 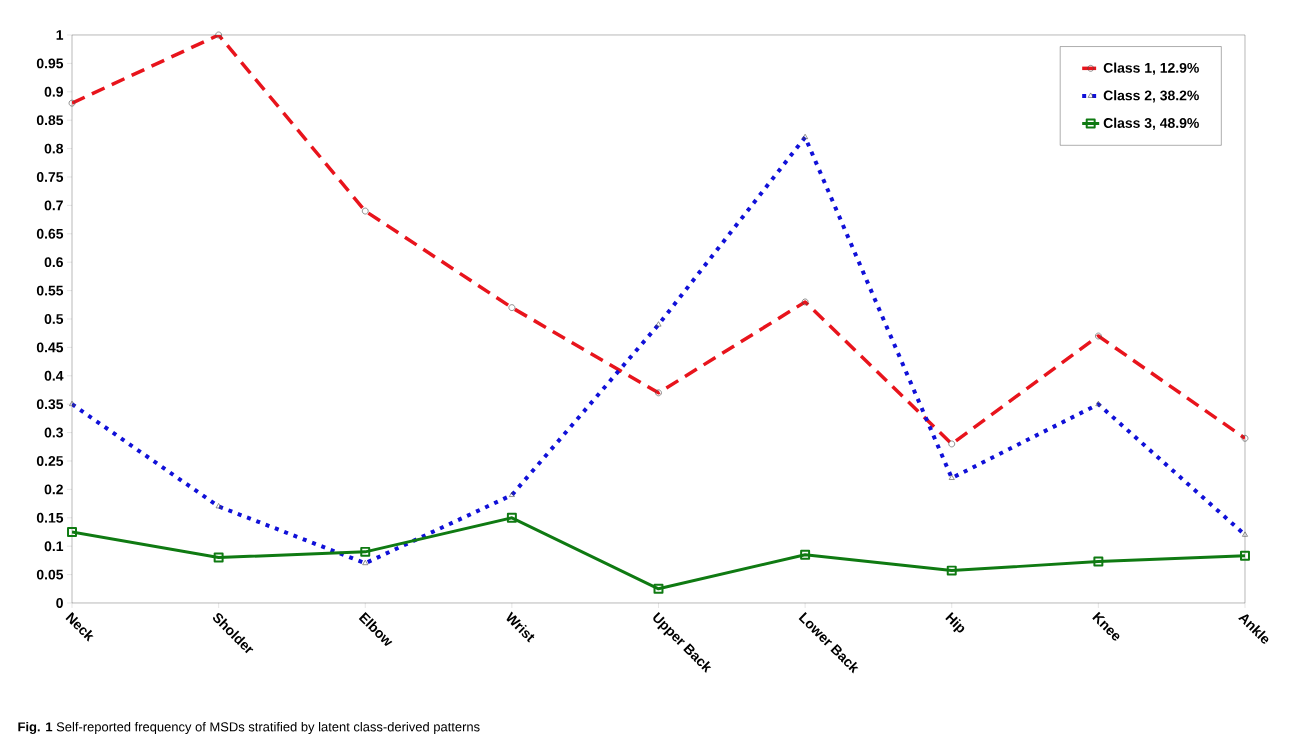 I want to click on y-tick-label: 0.25, so click(x=50, y=461).